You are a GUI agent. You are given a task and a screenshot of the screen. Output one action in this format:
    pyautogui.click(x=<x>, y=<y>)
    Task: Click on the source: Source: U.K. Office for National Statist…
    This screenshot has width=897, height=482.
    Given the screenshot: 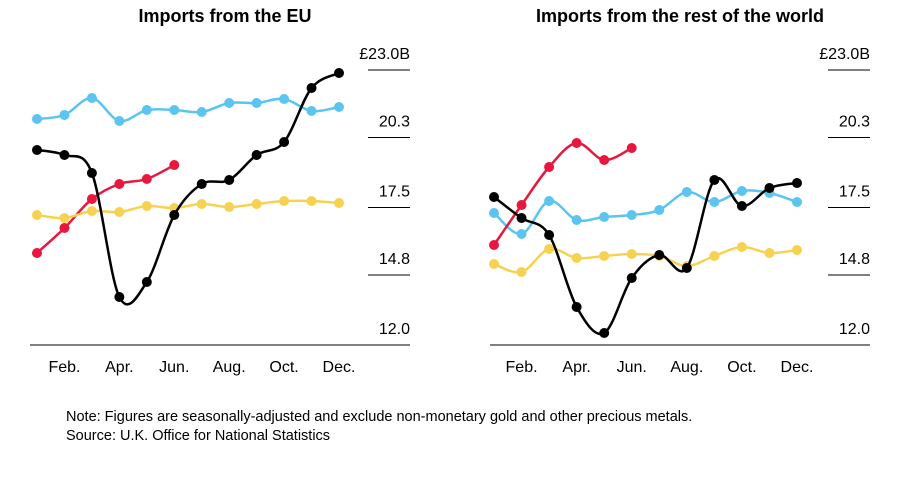 What is the action you would take?
    pyautogui.click(x=198, y=436)
    